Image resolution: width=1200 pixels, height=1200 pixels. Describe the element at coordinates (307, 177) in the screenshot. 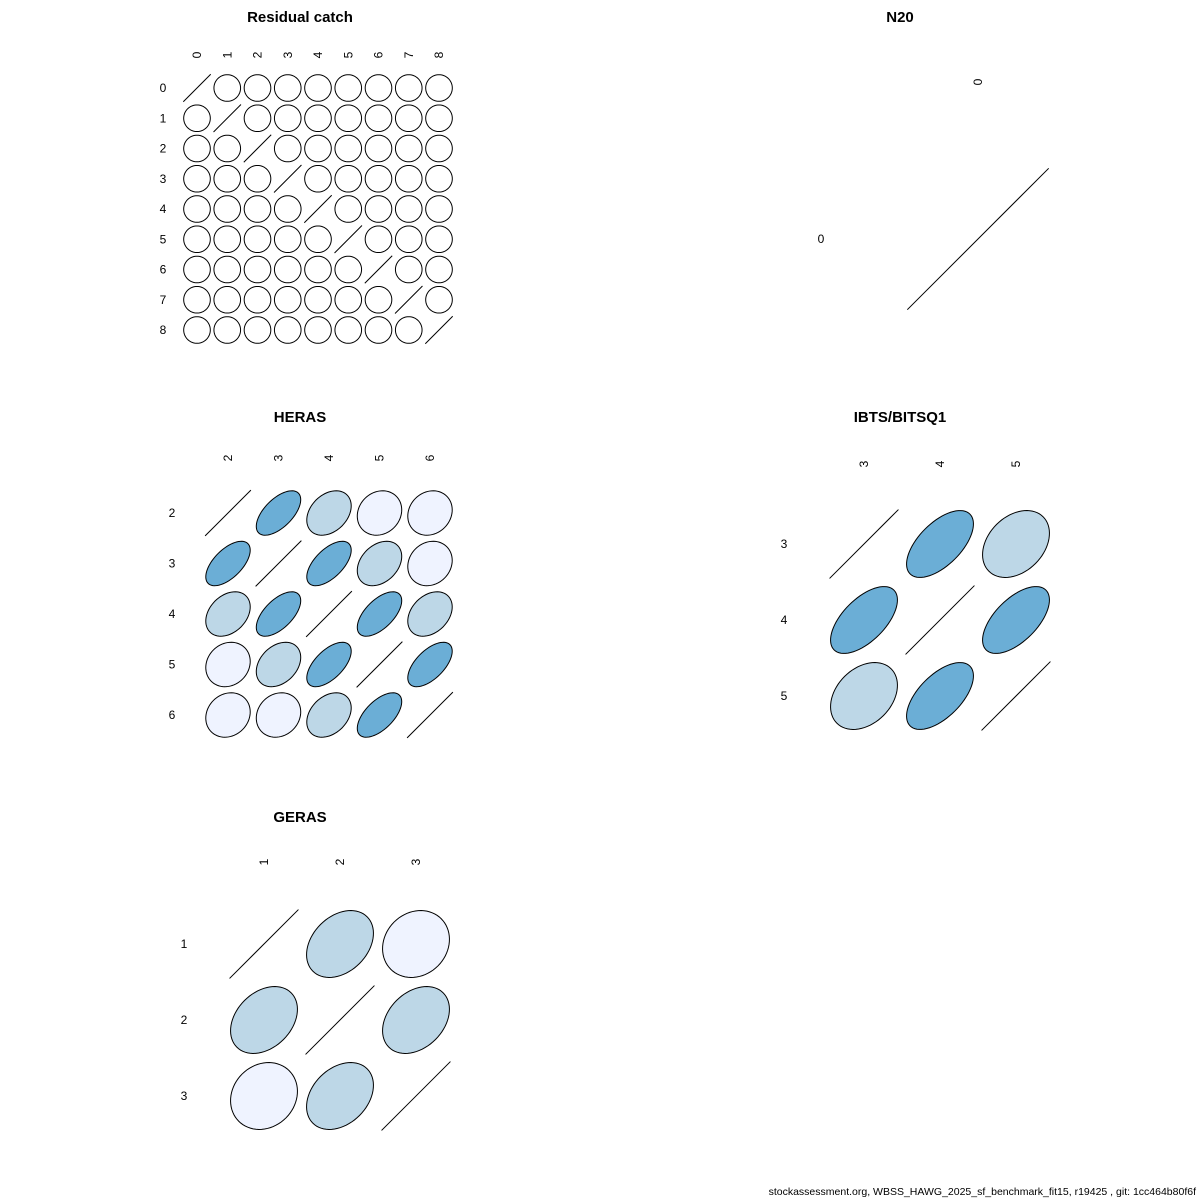

I see `panel-0: Residual catch 0 0 1 1 2 2 3 3 4 4 5 5 6 6 7 7 8 8` at that location.